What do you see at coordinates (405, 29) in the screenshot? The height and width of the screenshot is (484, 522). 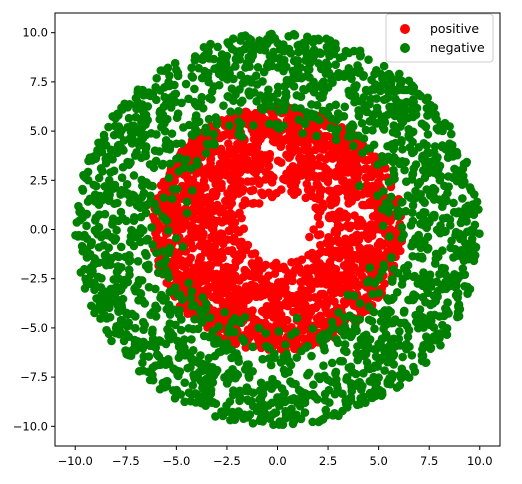 I see `legend-marker-positive` at bounding box center [405, 29].